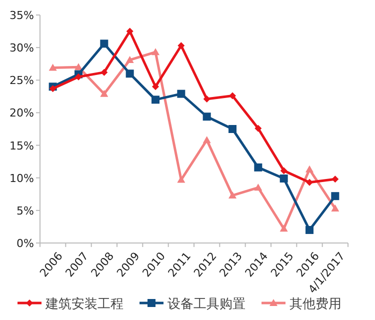 The height and width of the screenshot is (320, 375). I want to click on y-tick-label: 0%, so click(25, 243).